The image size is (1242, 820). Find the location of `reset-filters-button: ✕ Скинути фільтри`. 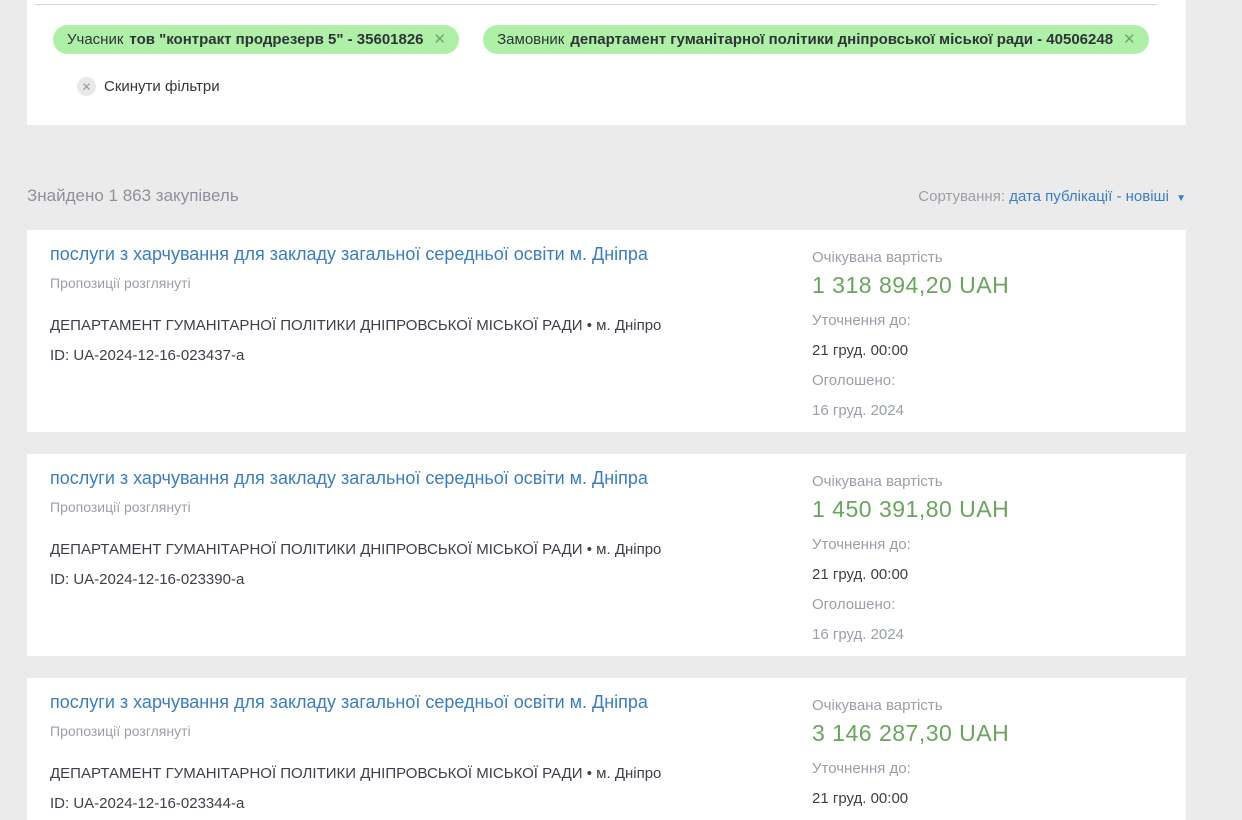

reset-filters-button: ✕ Скинути фільтри is located at coordinates (148, 86).